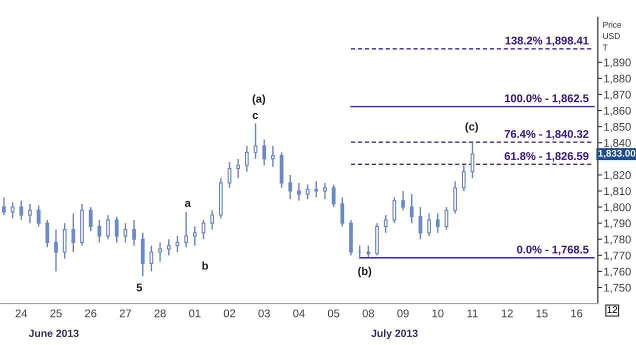 Image resolution: width=636 pixels, height=345 pixels. I want to click on x-tick-label: 08, so click(368, 313).